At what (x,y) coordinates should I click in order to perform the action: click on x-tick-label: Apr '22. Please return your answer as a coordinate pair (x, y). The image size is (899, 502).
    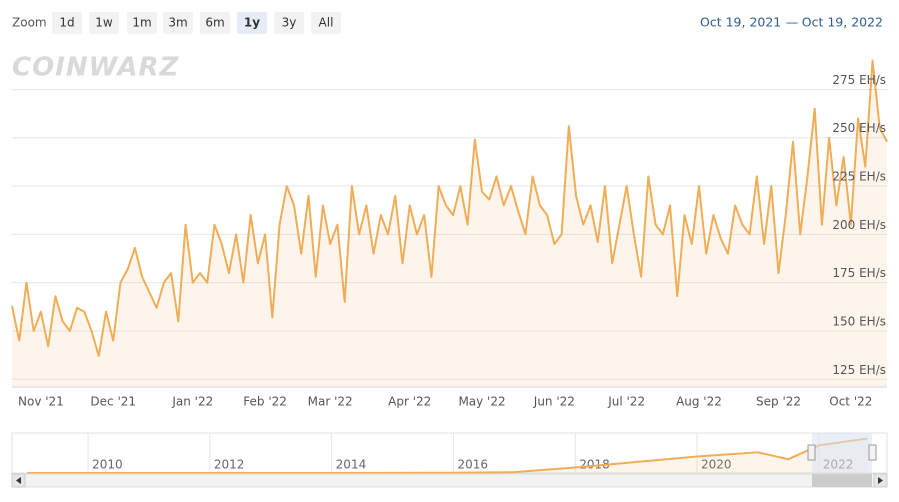
    Looking at the image, I should click on (409, 402).